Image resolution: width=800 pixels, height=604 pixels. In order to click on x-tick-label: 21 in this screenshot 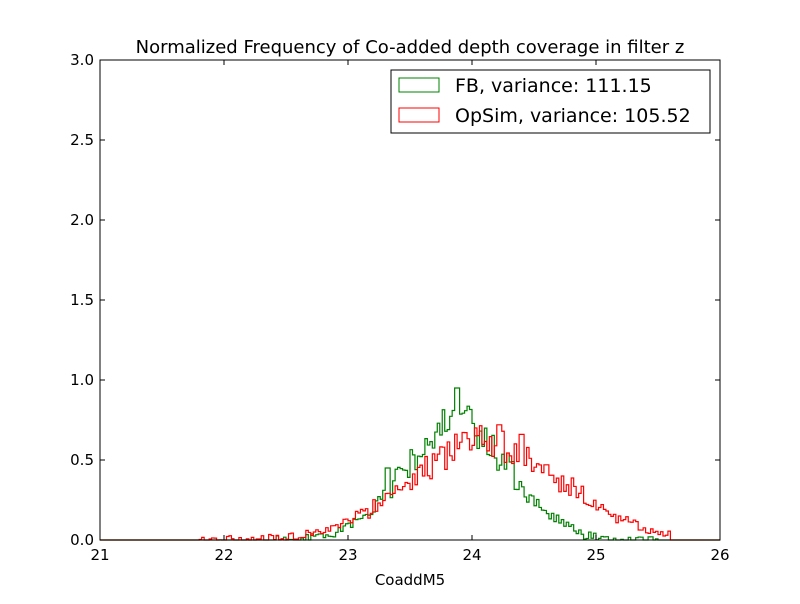, I will do `click(99, 555)`.